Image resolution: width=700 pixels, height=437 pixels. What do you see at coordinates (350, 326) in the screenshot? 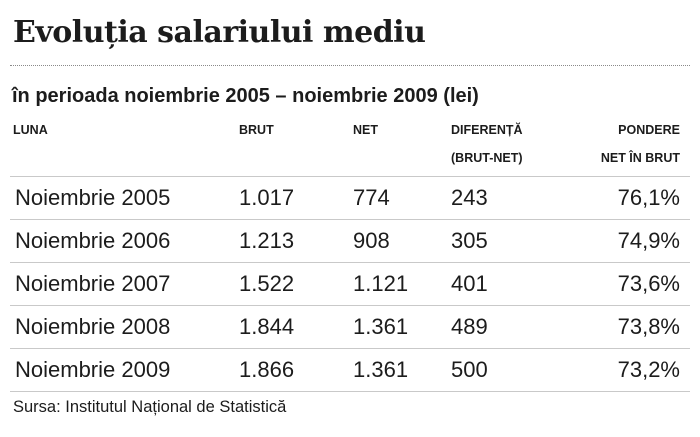
I see `table-row: Noiembrie 2008 1.844 1.361 489 73,8%` at bounding box center [350, 326].